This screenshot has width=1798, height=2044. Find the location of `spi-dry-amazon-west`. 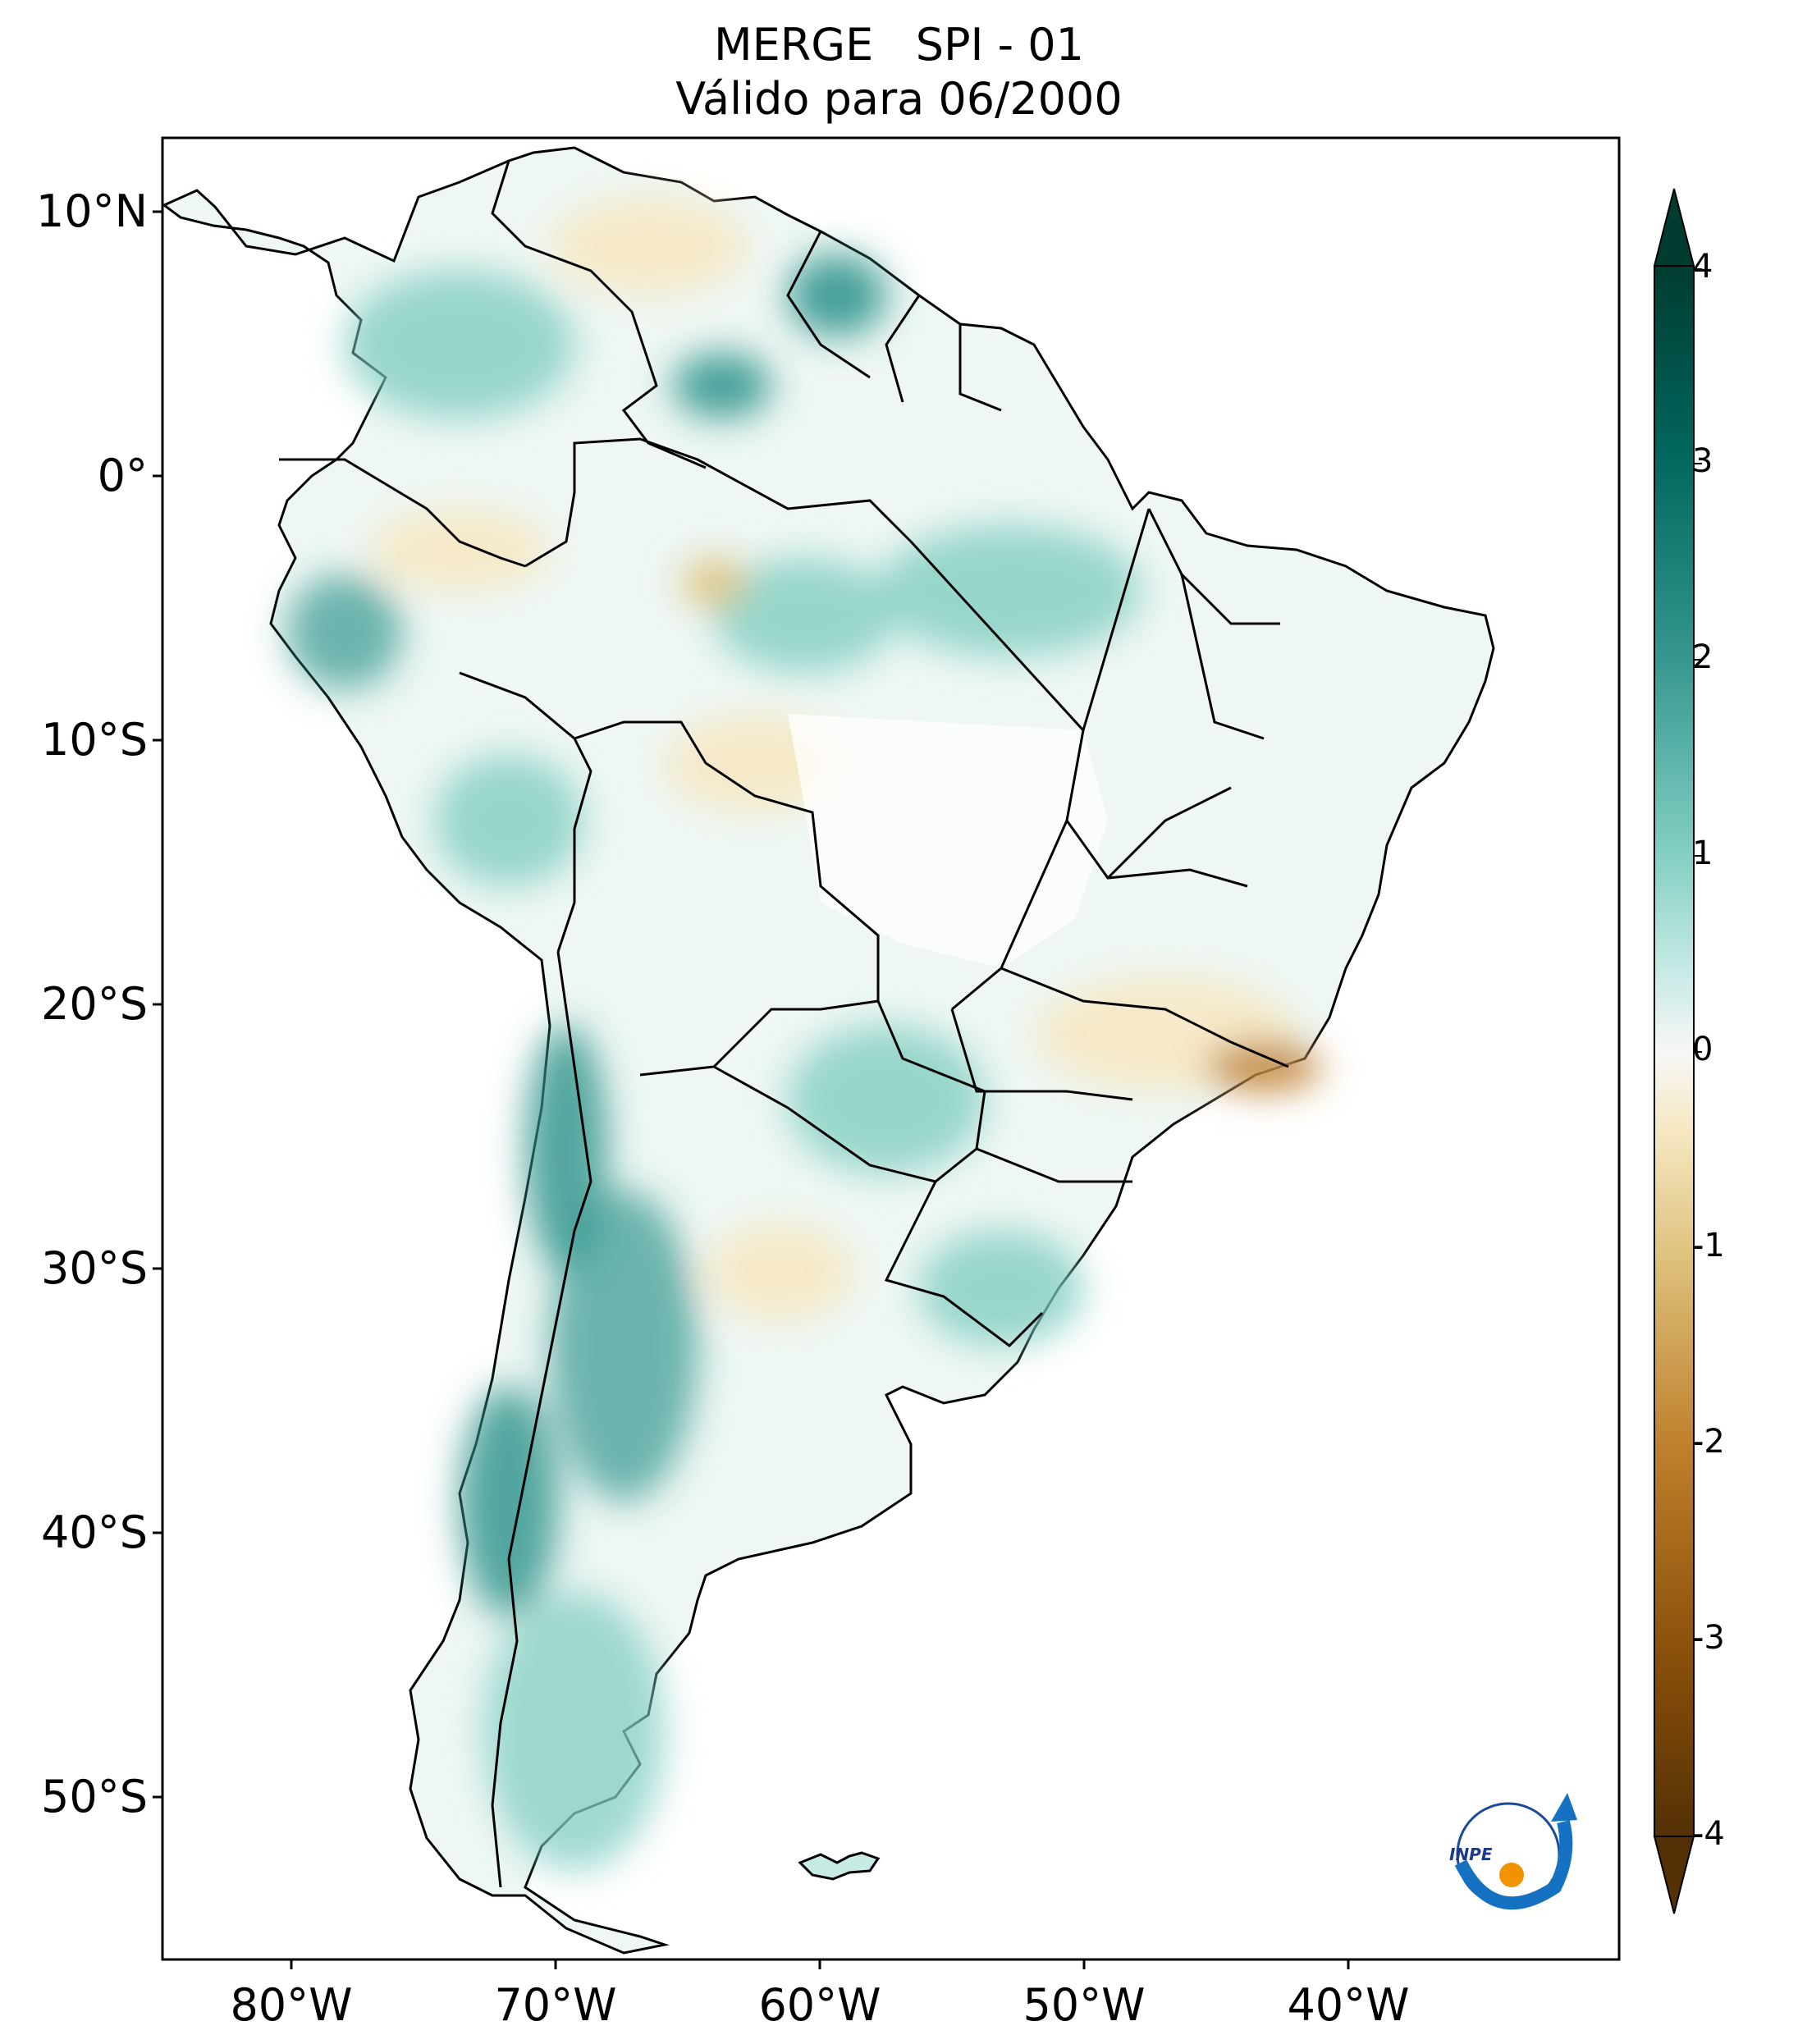

spi-dry-amazon-west is located at coordinates (459, 550).